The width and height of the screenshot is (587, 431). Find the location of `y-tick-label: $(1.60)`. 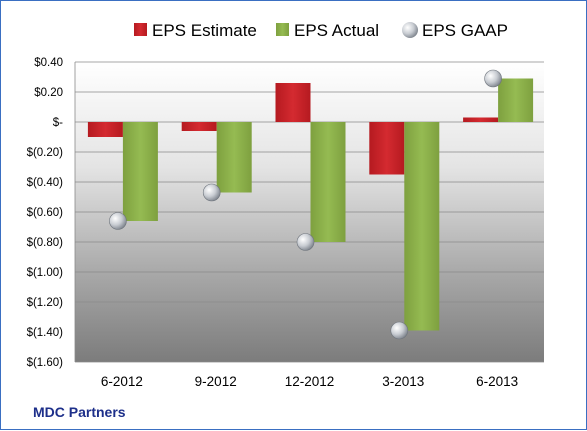

y-tick-label: $(1.60) is located at coordinates (45, 363).